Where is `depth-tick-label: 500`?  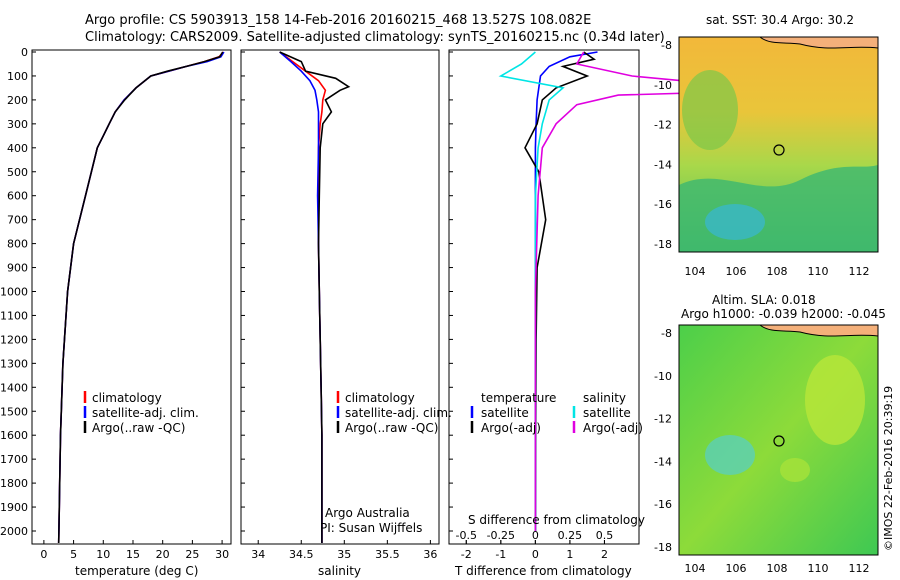 depth-tick-label: 500 is located at coordinates (17, 172).